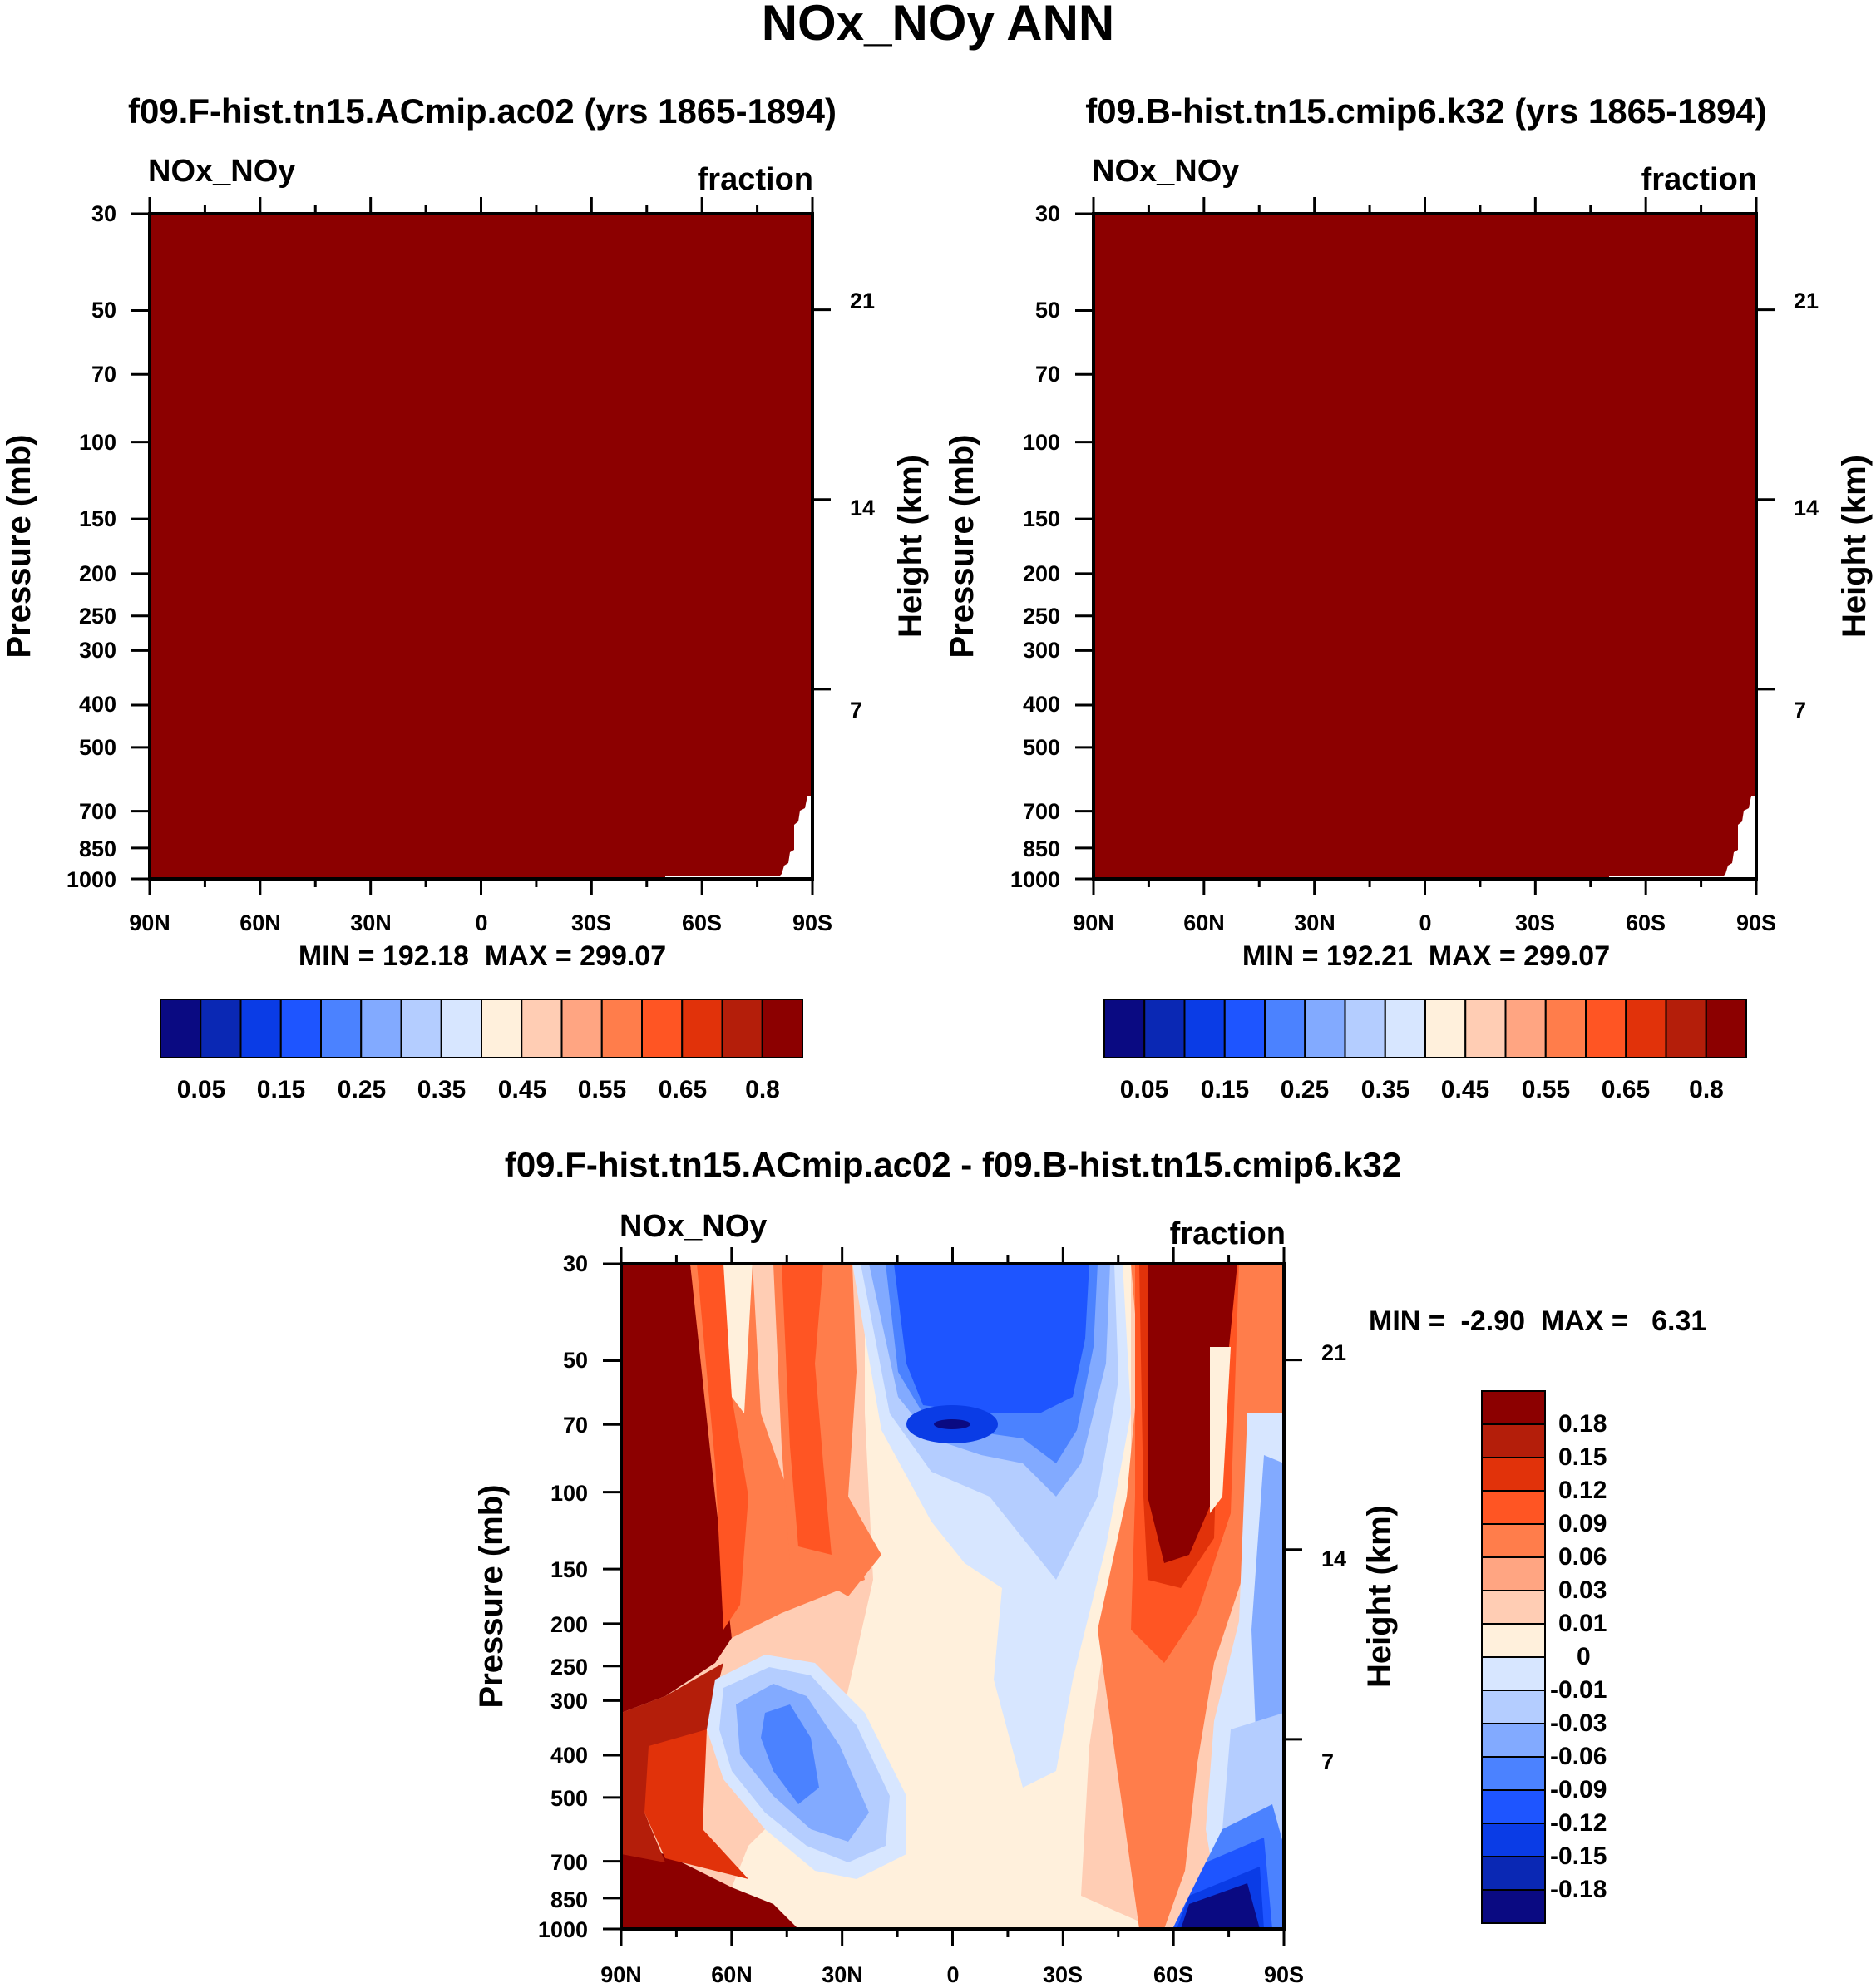 Image resolution: width=1876 pixels, height=1988 pixels. Describe the element at coordinates (442, 1089) in the screenshot. I see `colorbar-label: 0.35` at that location.